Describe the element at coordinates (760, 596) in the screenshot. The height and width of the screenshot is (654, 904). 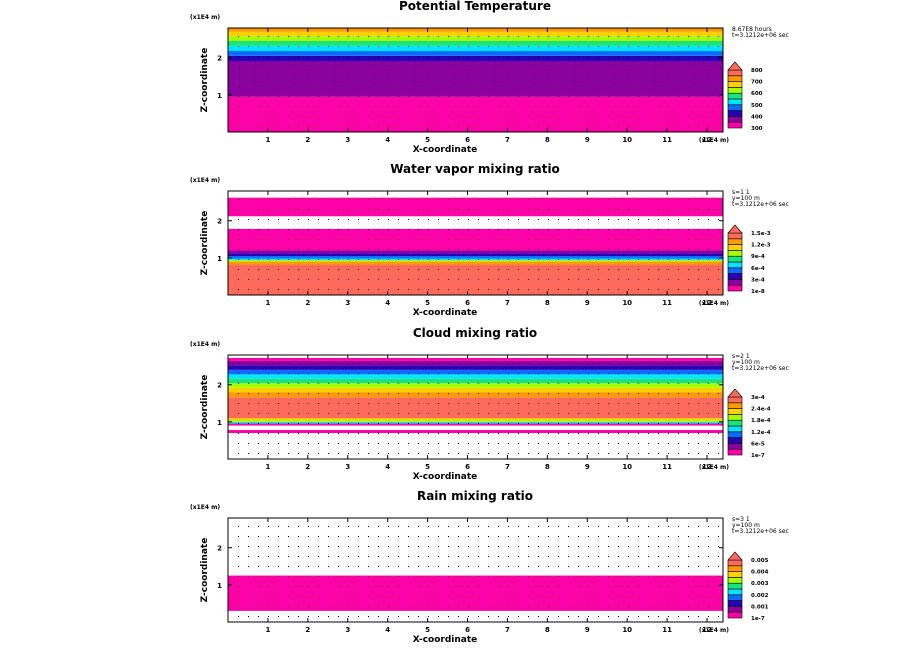
I see `colorbar-label: 0.002` at that location.